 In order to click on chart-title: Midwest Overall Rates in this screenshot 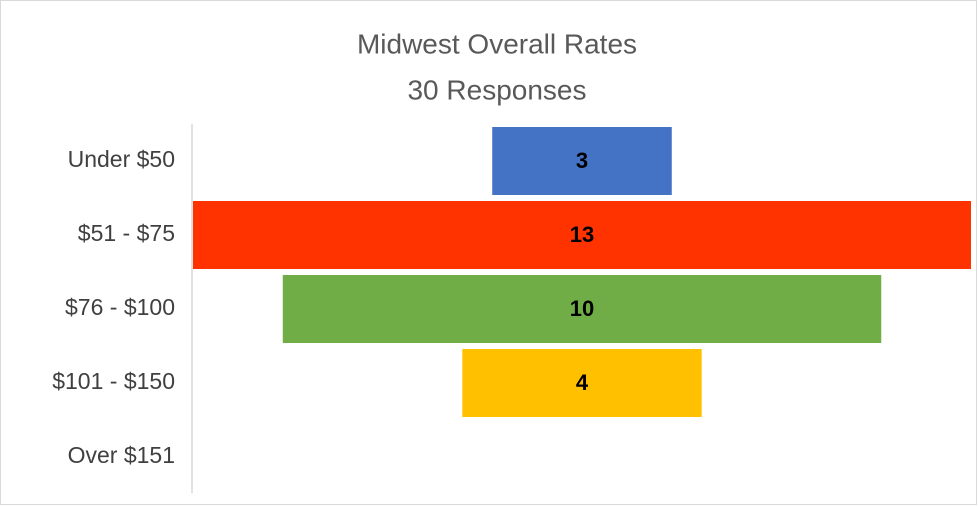, I will do `click(497, 43)`.